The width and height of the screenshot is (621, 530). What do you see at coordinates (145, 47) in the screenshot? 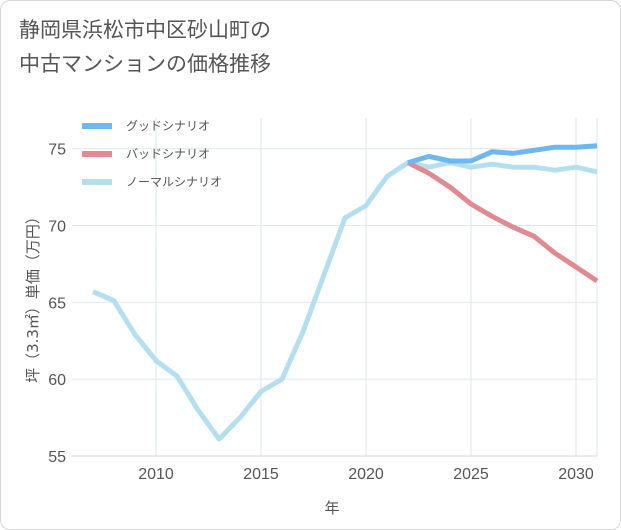
I see `chart-title: 静岡県浜松市中区砂山町の 中古マンションの価格推移` at bounding box center [145, 47].